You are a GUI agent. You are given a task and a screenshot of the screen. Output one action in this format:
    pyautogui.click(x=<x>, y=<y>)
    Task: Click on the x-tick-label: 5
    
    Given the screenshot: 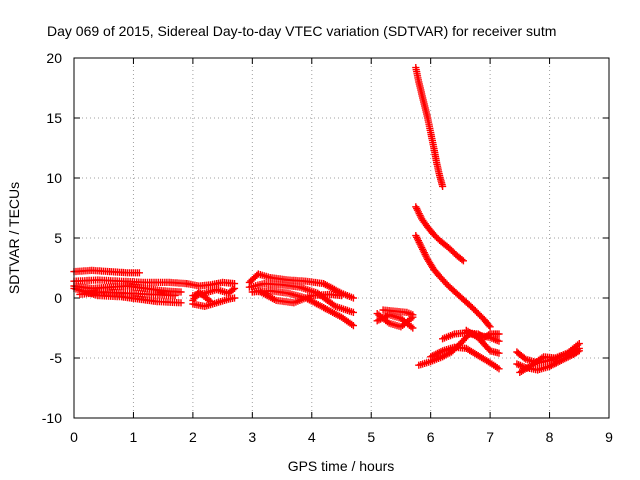 What is the action you would take?
    pyautogui.click(x=371, y=437)
    